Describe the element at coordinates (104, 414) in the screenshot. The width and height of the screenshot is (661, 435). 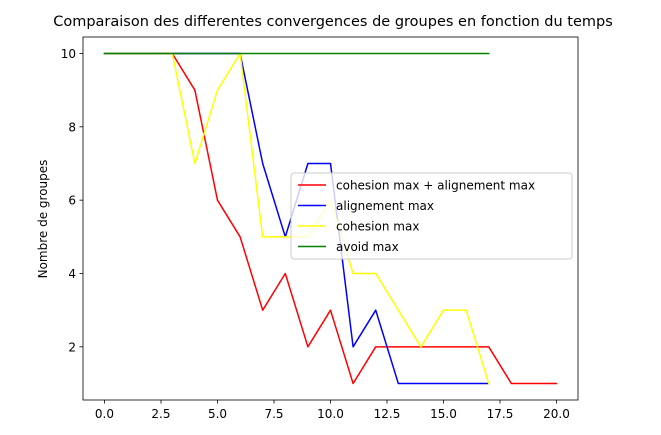
I see `x-tick-label: 0.0` at that location.